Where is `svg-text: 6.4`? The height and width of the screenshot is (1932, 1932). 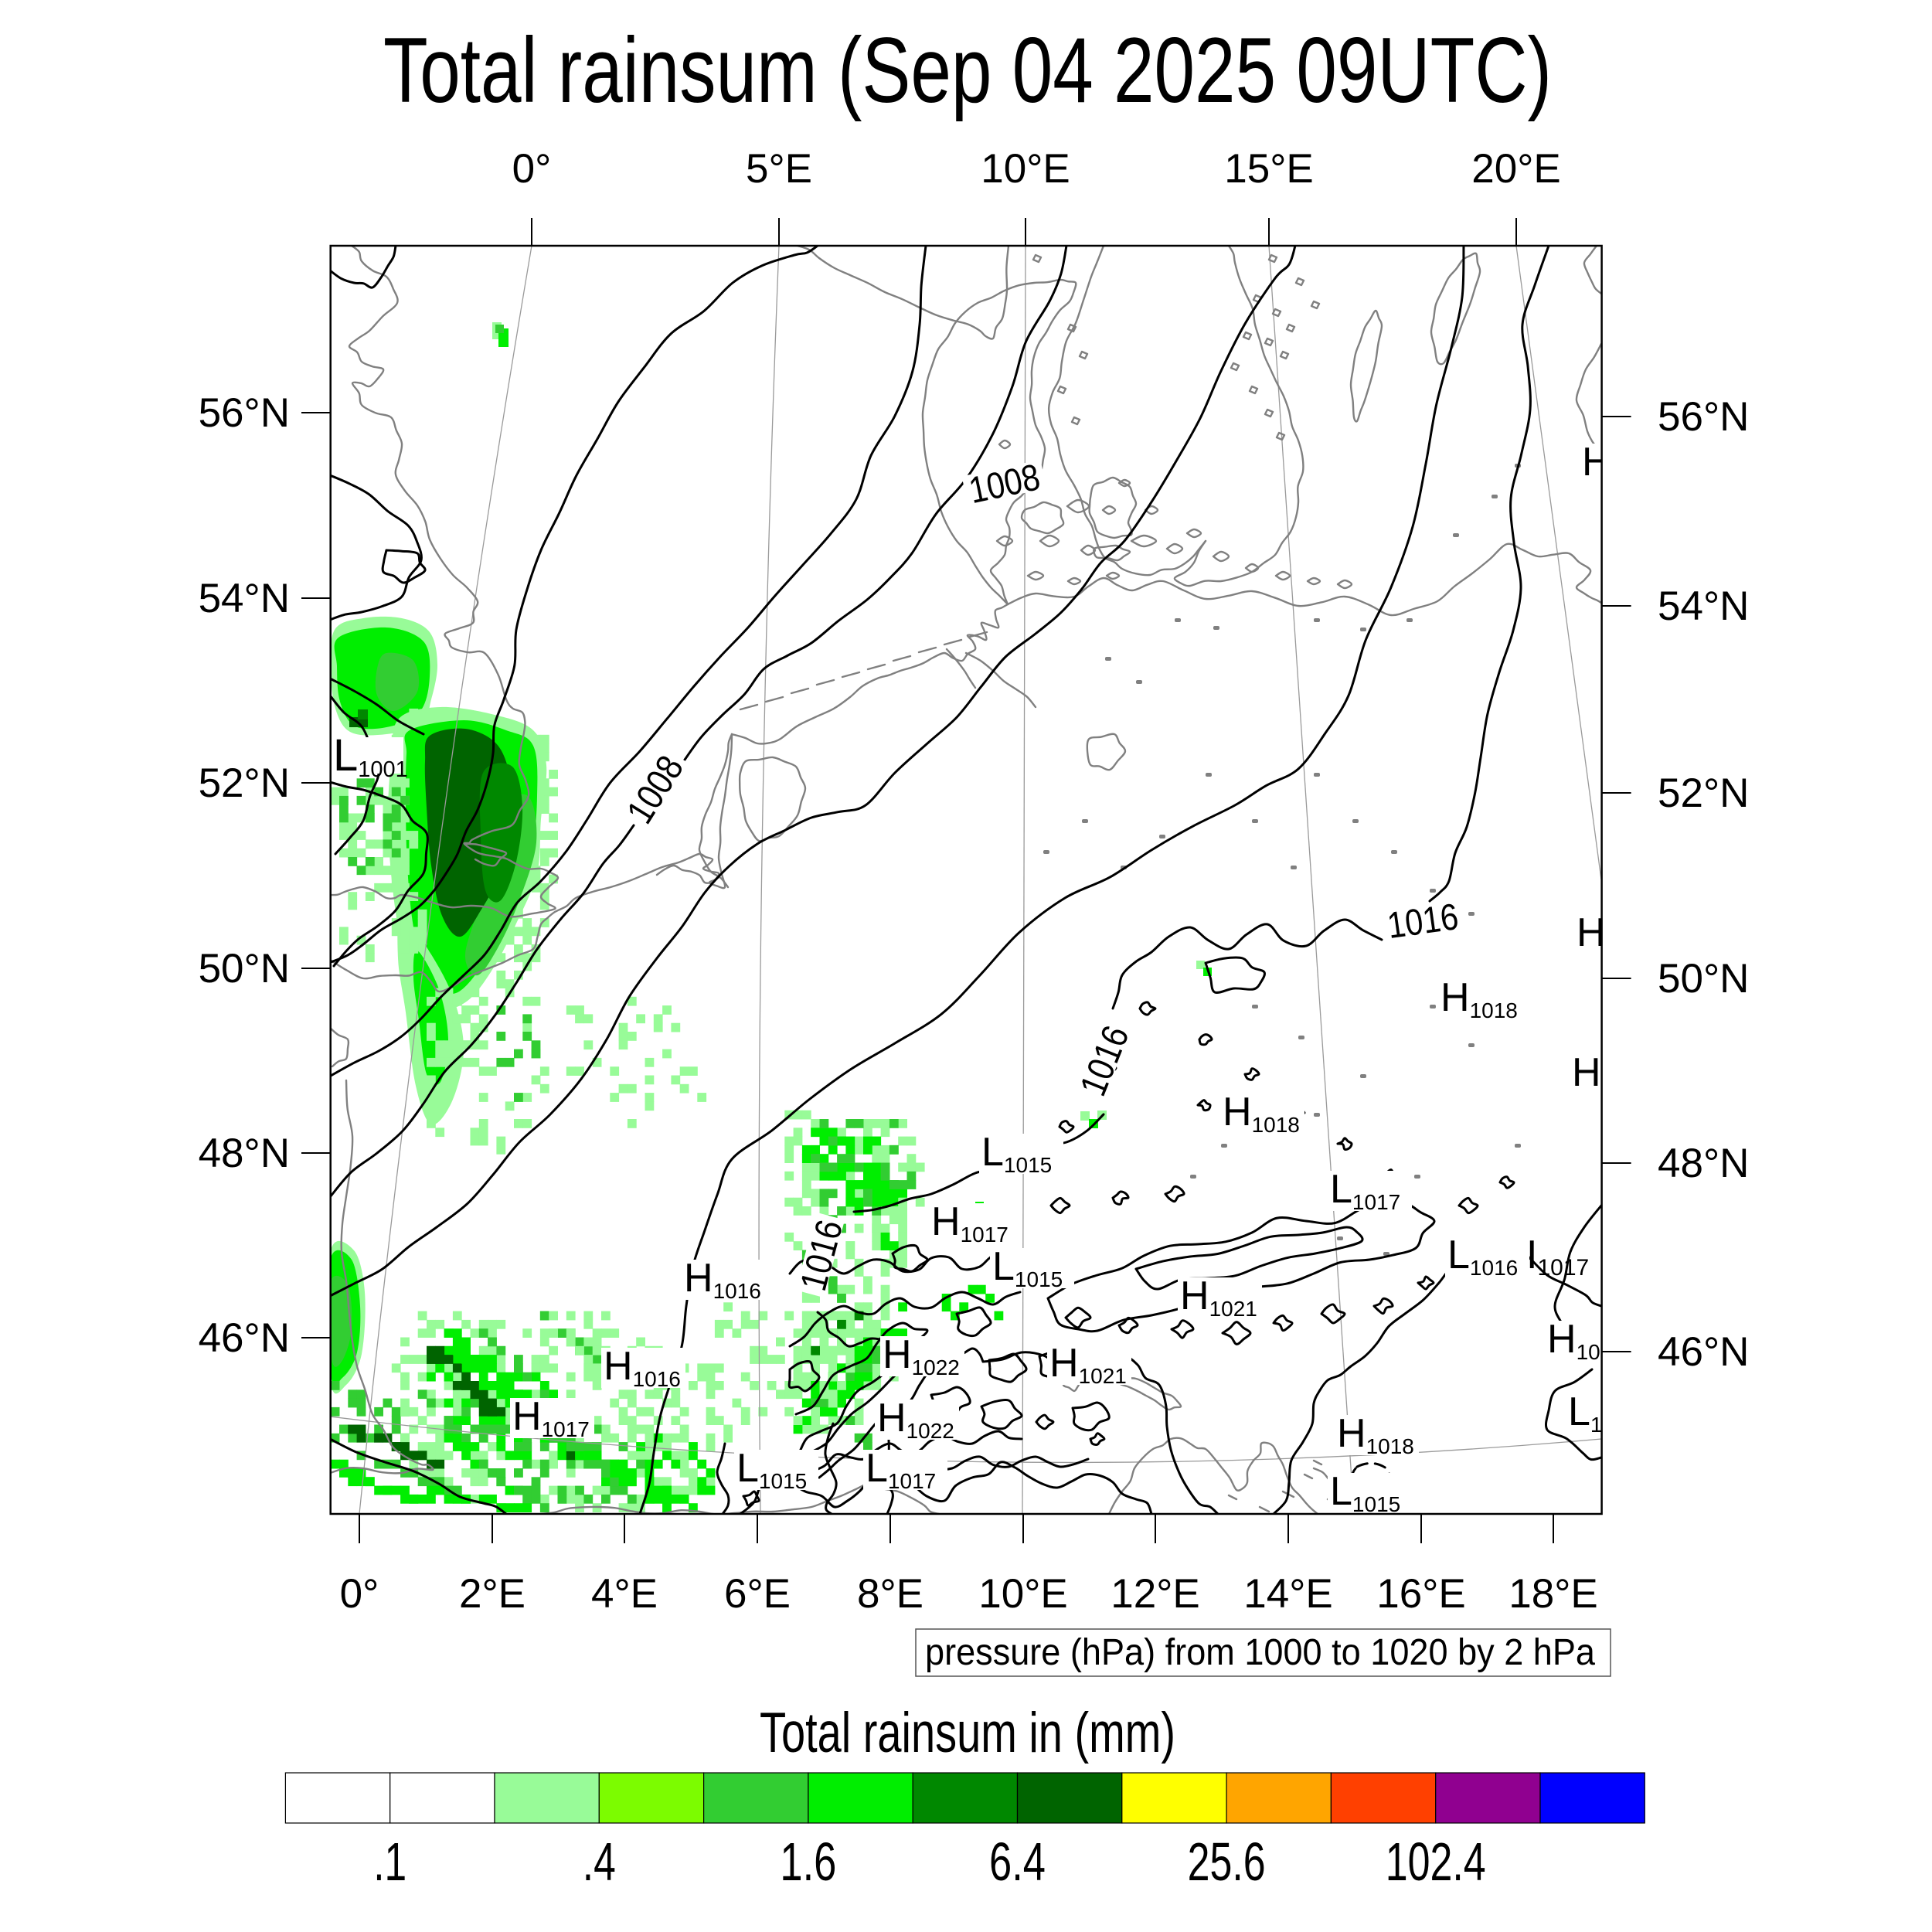
svg-text: 6.4 is located at coordinates (1018, 1862).